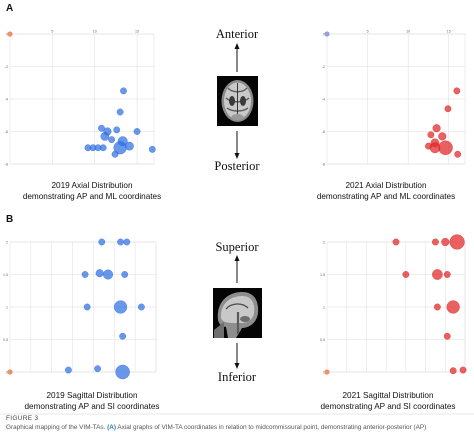 This screenshot has height=432, width=474. I want to click on anterior-arrow-head-icon, so click(237, 46).